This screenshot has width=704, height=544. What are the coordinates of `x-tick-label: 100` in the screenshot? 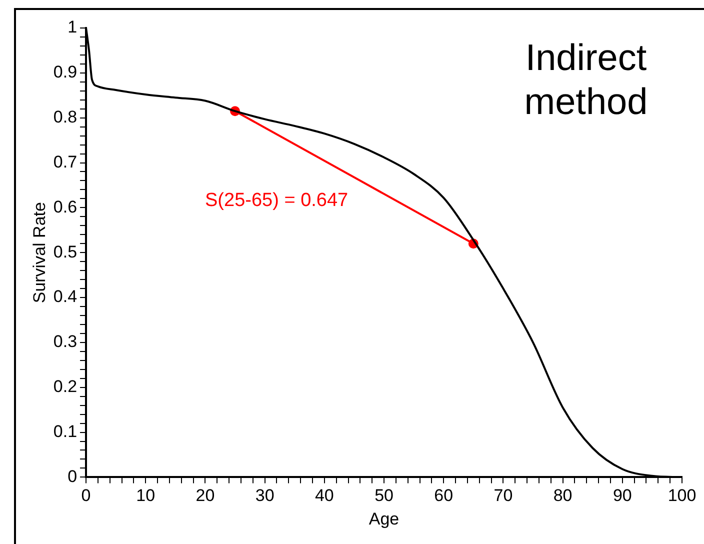 It's located at (682, 496).